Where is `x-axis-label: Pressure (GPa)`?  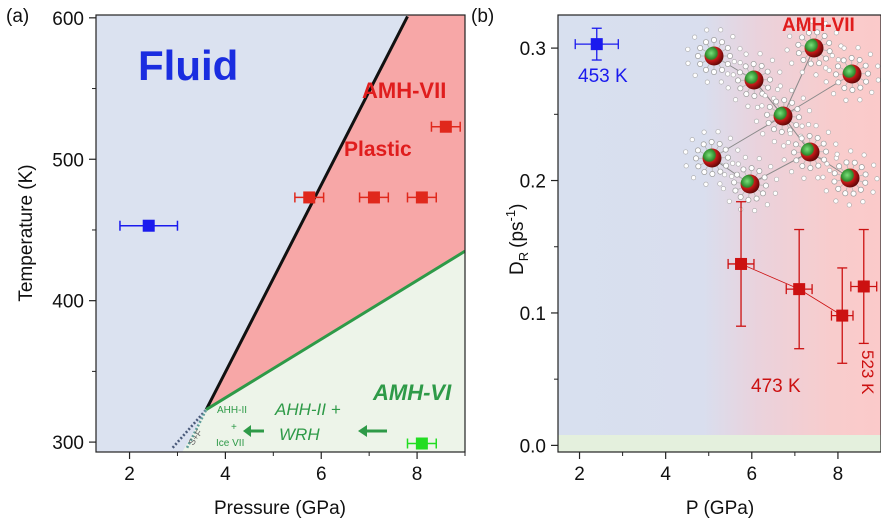 x-axis-label: Pressure (GPa) is located at coordinates (280, 508).